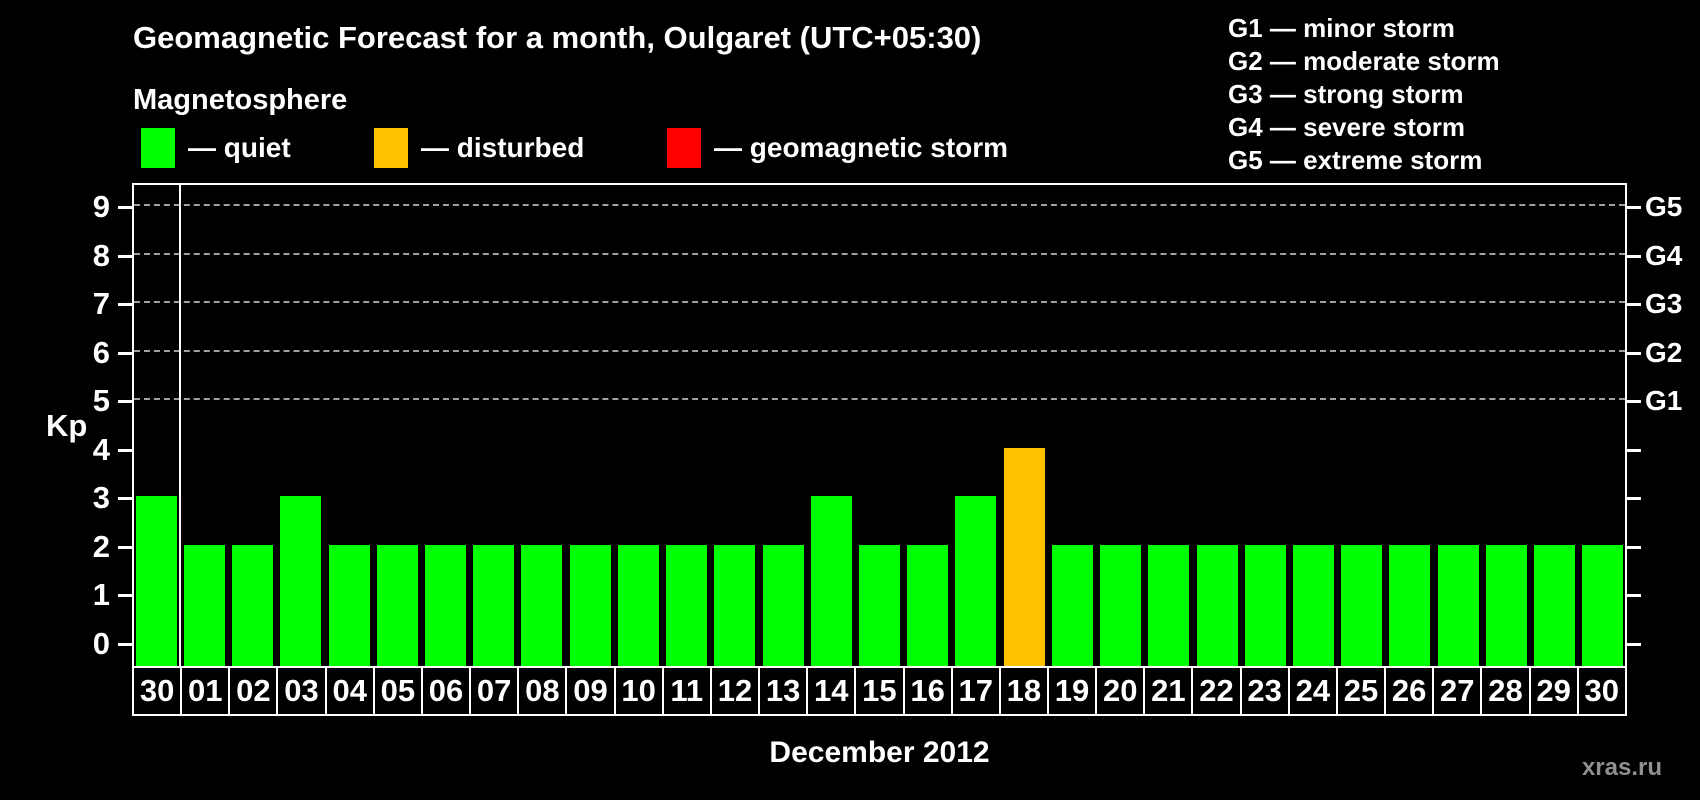  I want to click on day-label-cell: 04, so click(349, 691).